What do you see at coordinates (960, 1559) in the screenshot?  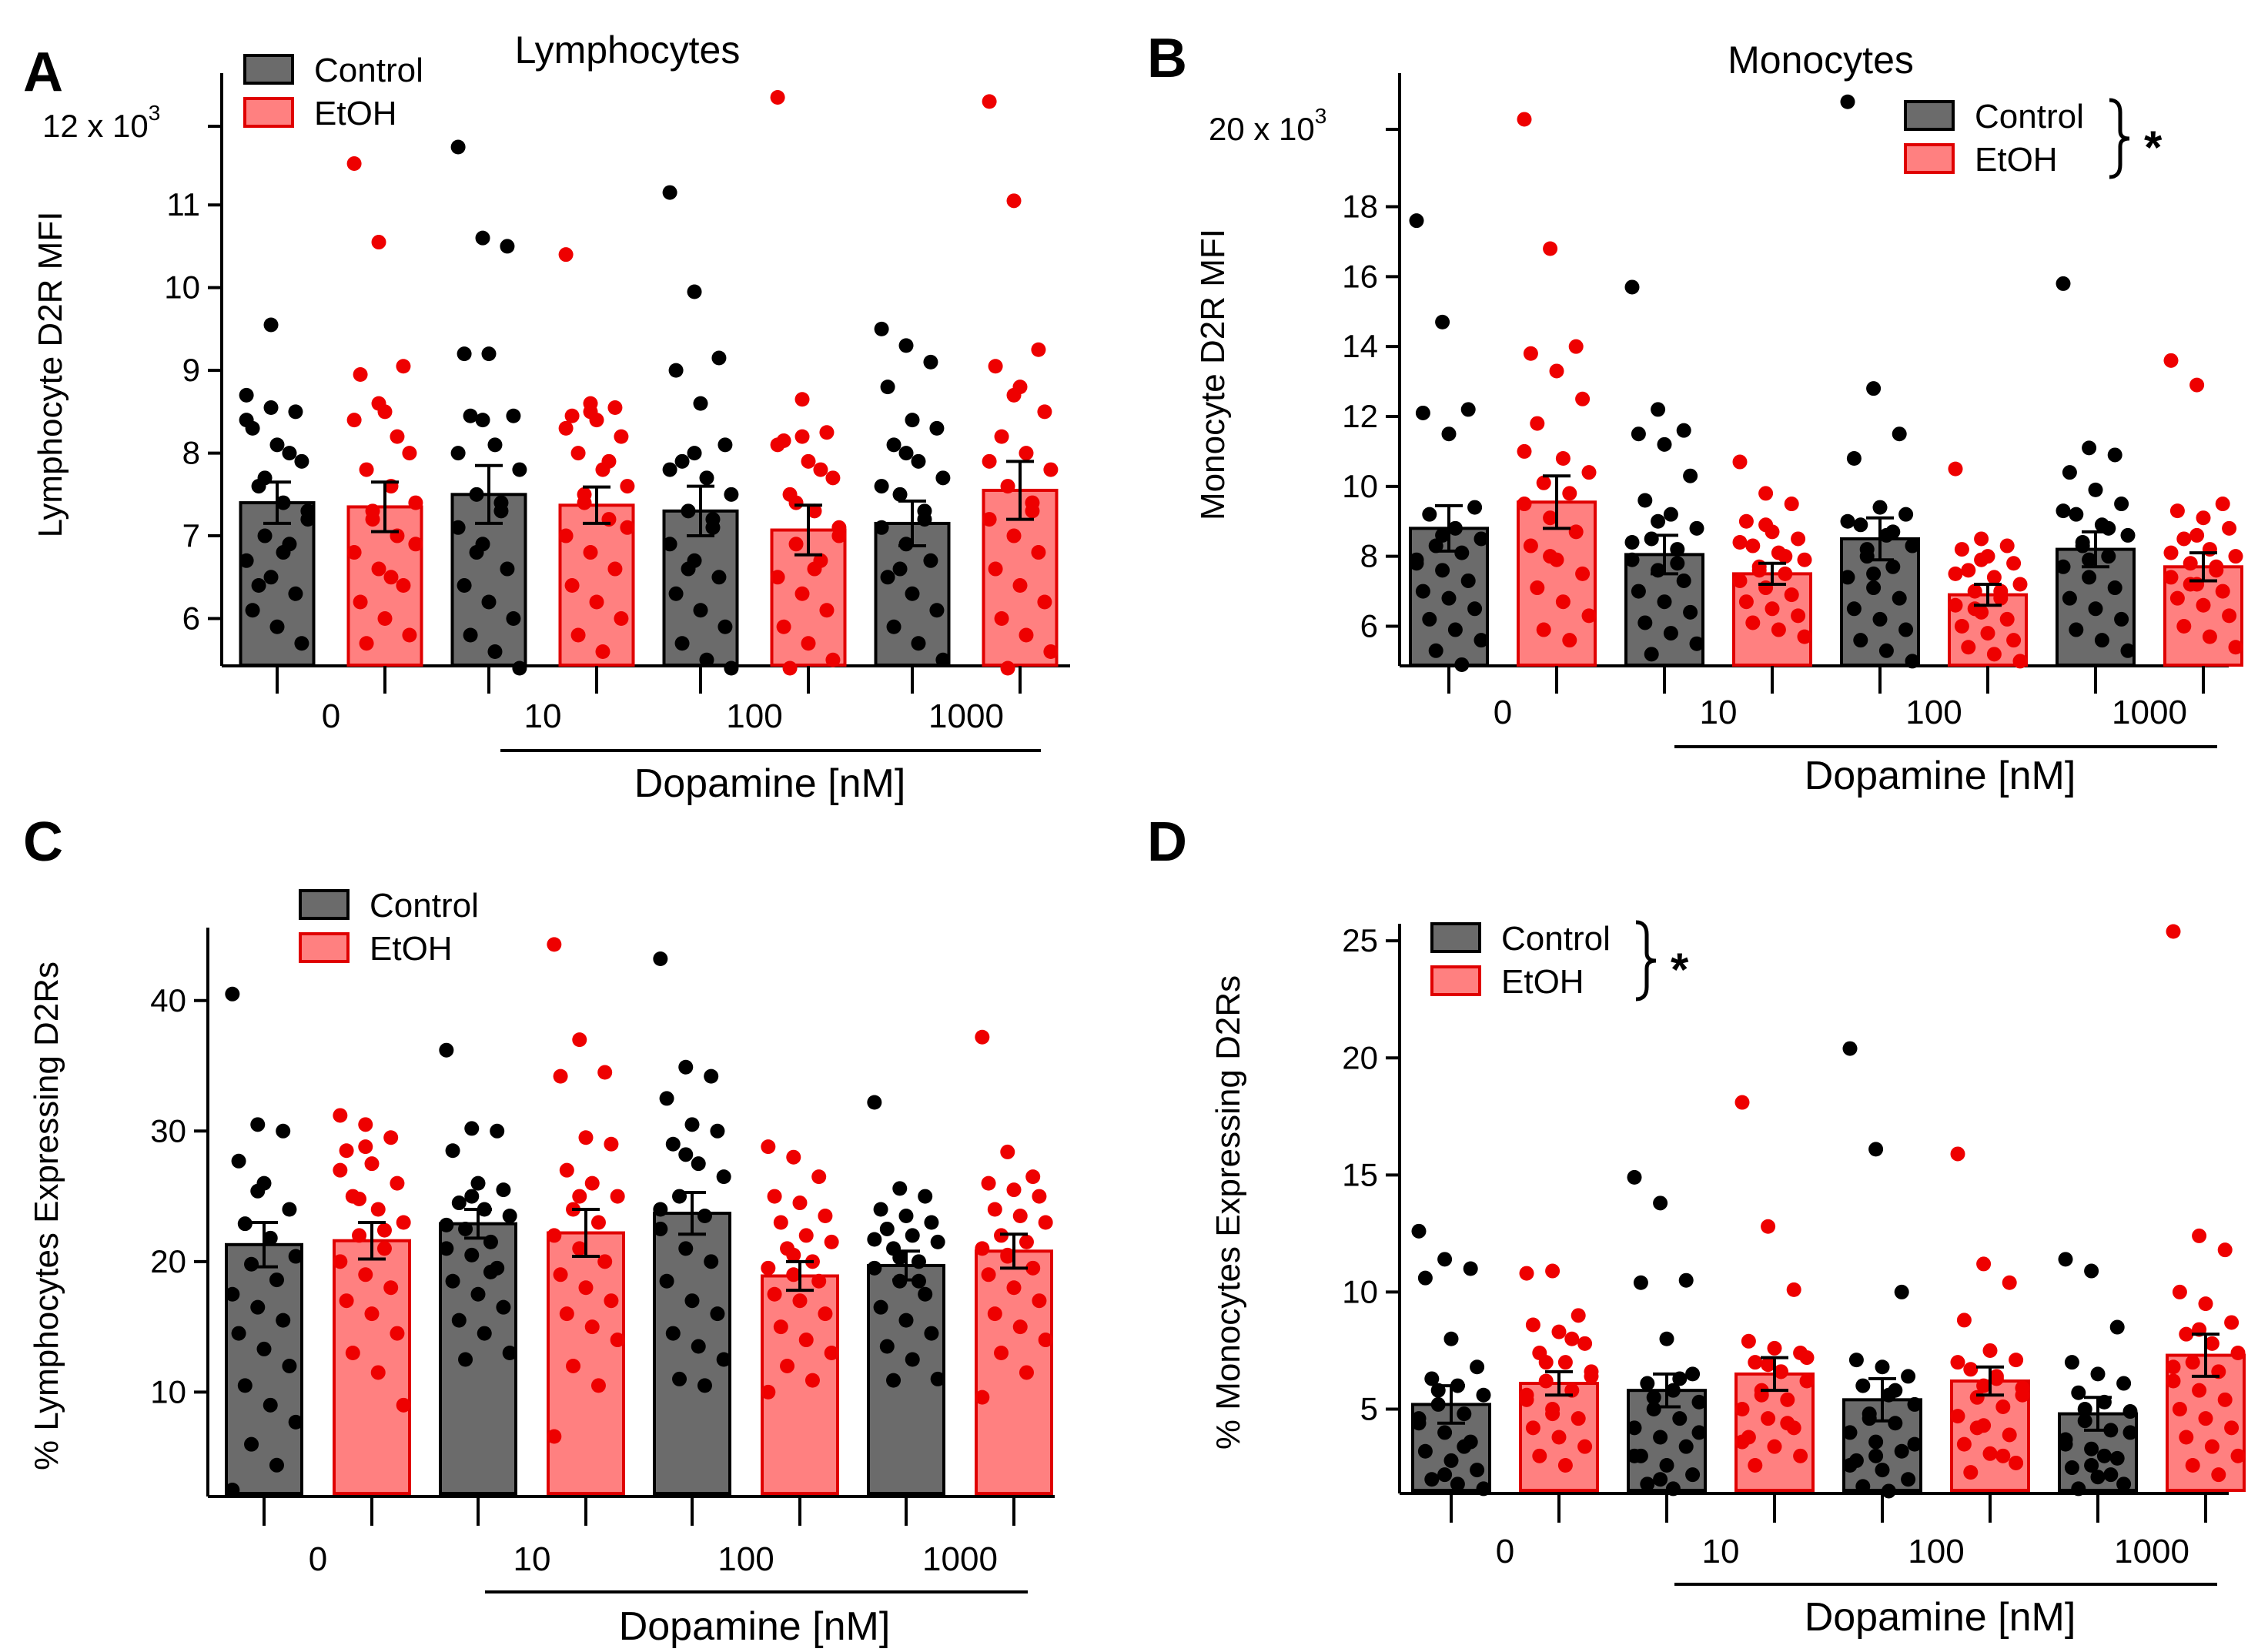 I see `x-category-label: 1000` at bounding box center [960, 1559].